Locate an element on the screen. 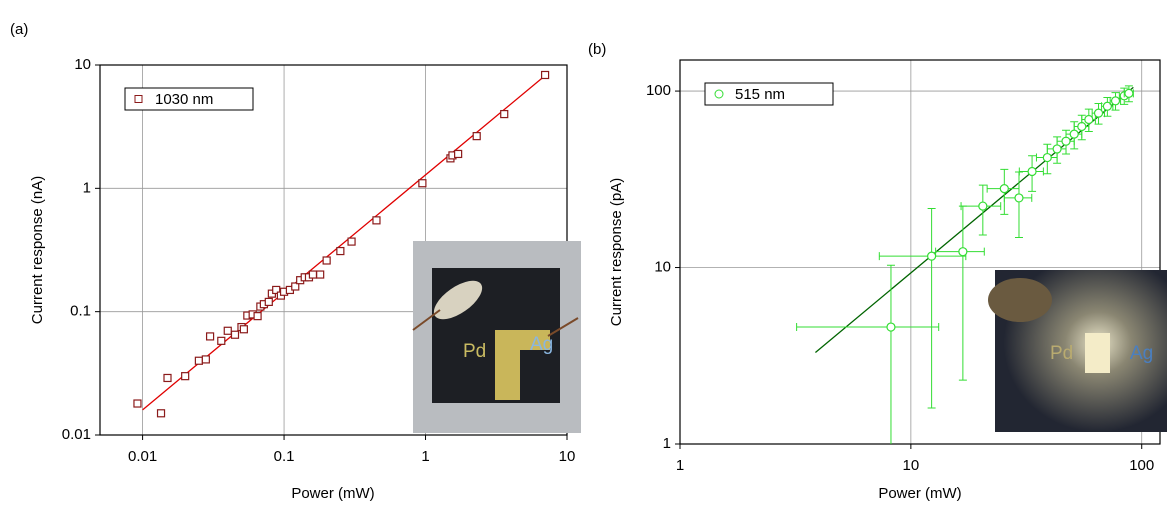 The height and width of the screenshot is (509, 1167). x-tick-label: 0.1 is located at coordinates (284, 456).